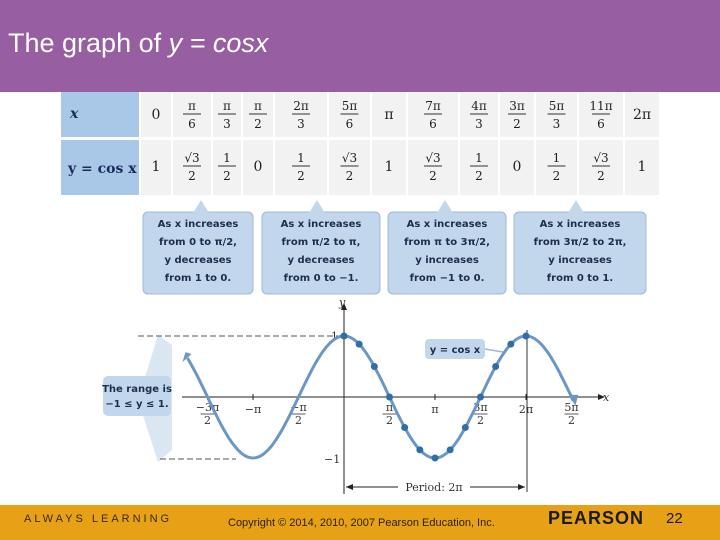  Describe the element at coordinates (334, 336) in the screenshot. I see `y-tick-1: 1` at that location.